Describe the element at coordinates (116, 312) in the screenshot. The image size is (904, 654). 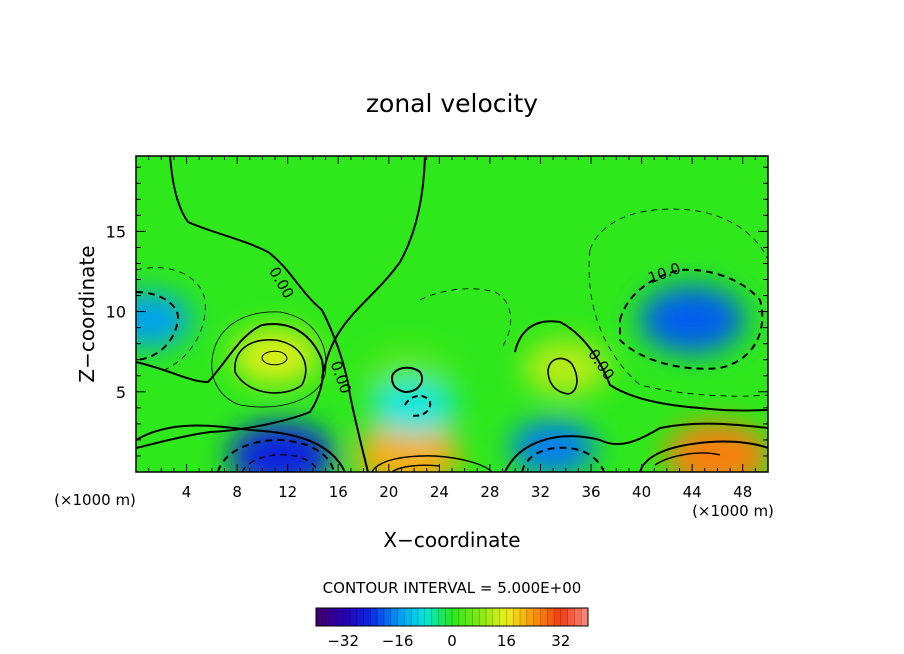
I see `y-tick-label: 10` at that location.